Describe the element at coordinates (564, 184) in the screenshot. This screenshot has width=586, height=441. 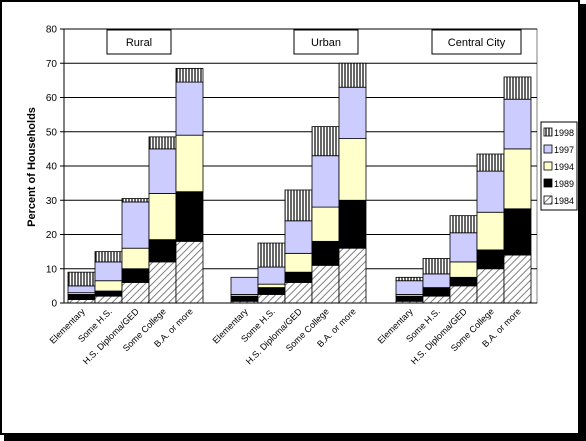
I see `legend-label: 1989` at that location.